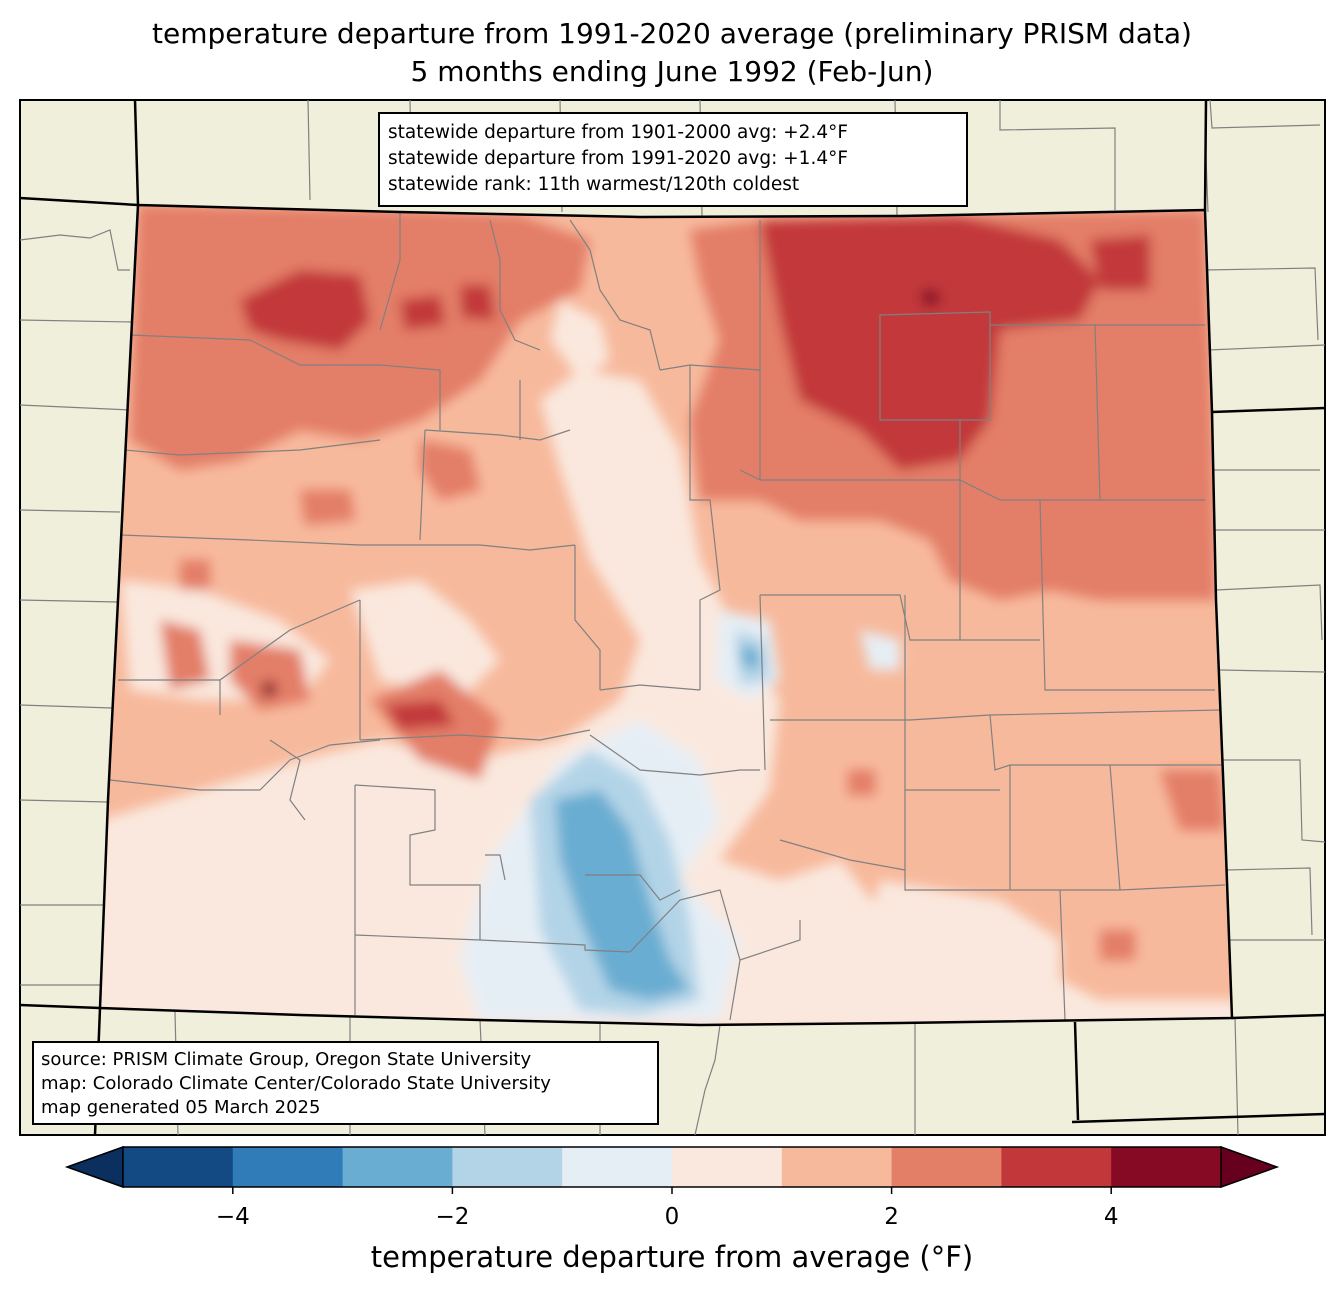 This screenshot has height=1299, width=1344. I want to click on map-title-line2: 5 months ending June 1992 (Feb-Jun), so click(672, 71).